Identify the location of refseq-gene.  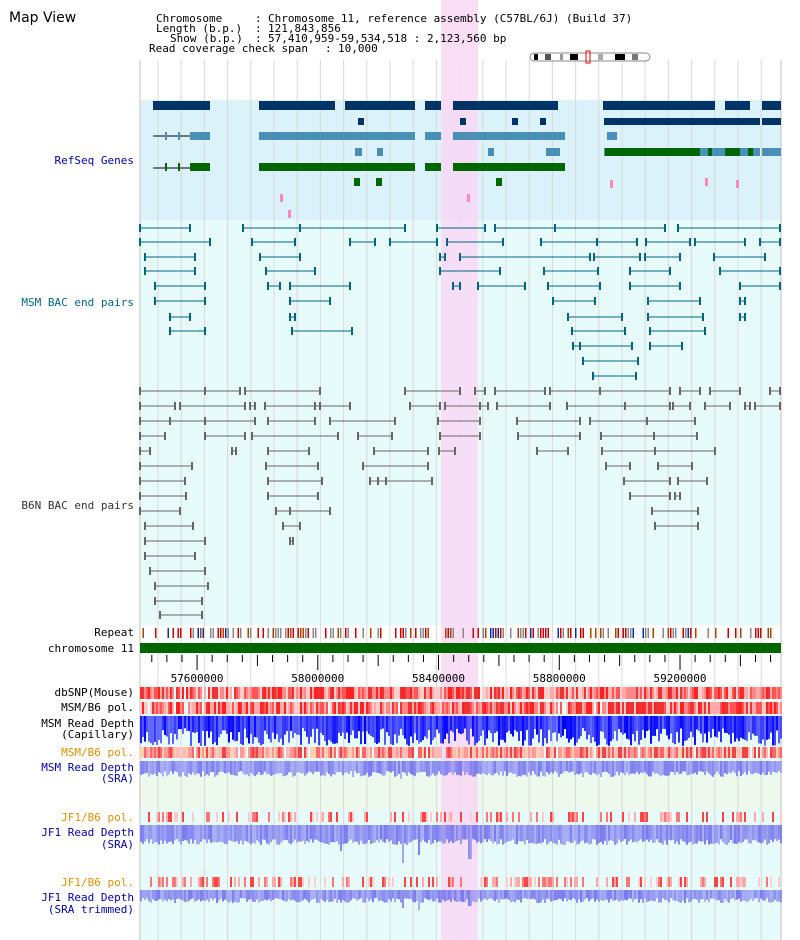
(358, 152).